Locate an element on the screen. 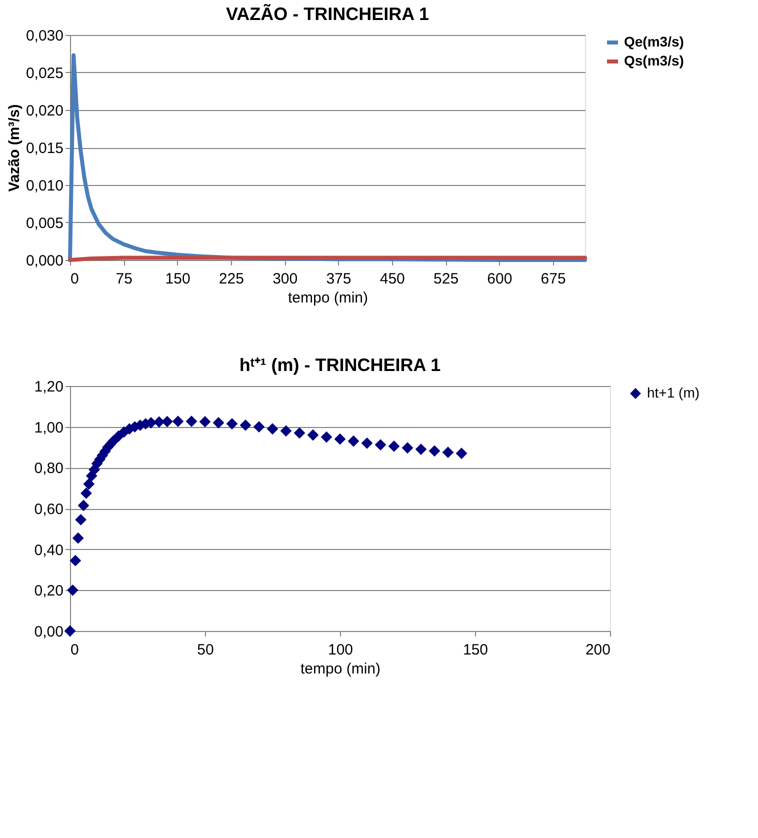  chart-title: hᵗ⁺¹ (m) - TRINCHEIRA 1 is located at coordinates (340, 365).